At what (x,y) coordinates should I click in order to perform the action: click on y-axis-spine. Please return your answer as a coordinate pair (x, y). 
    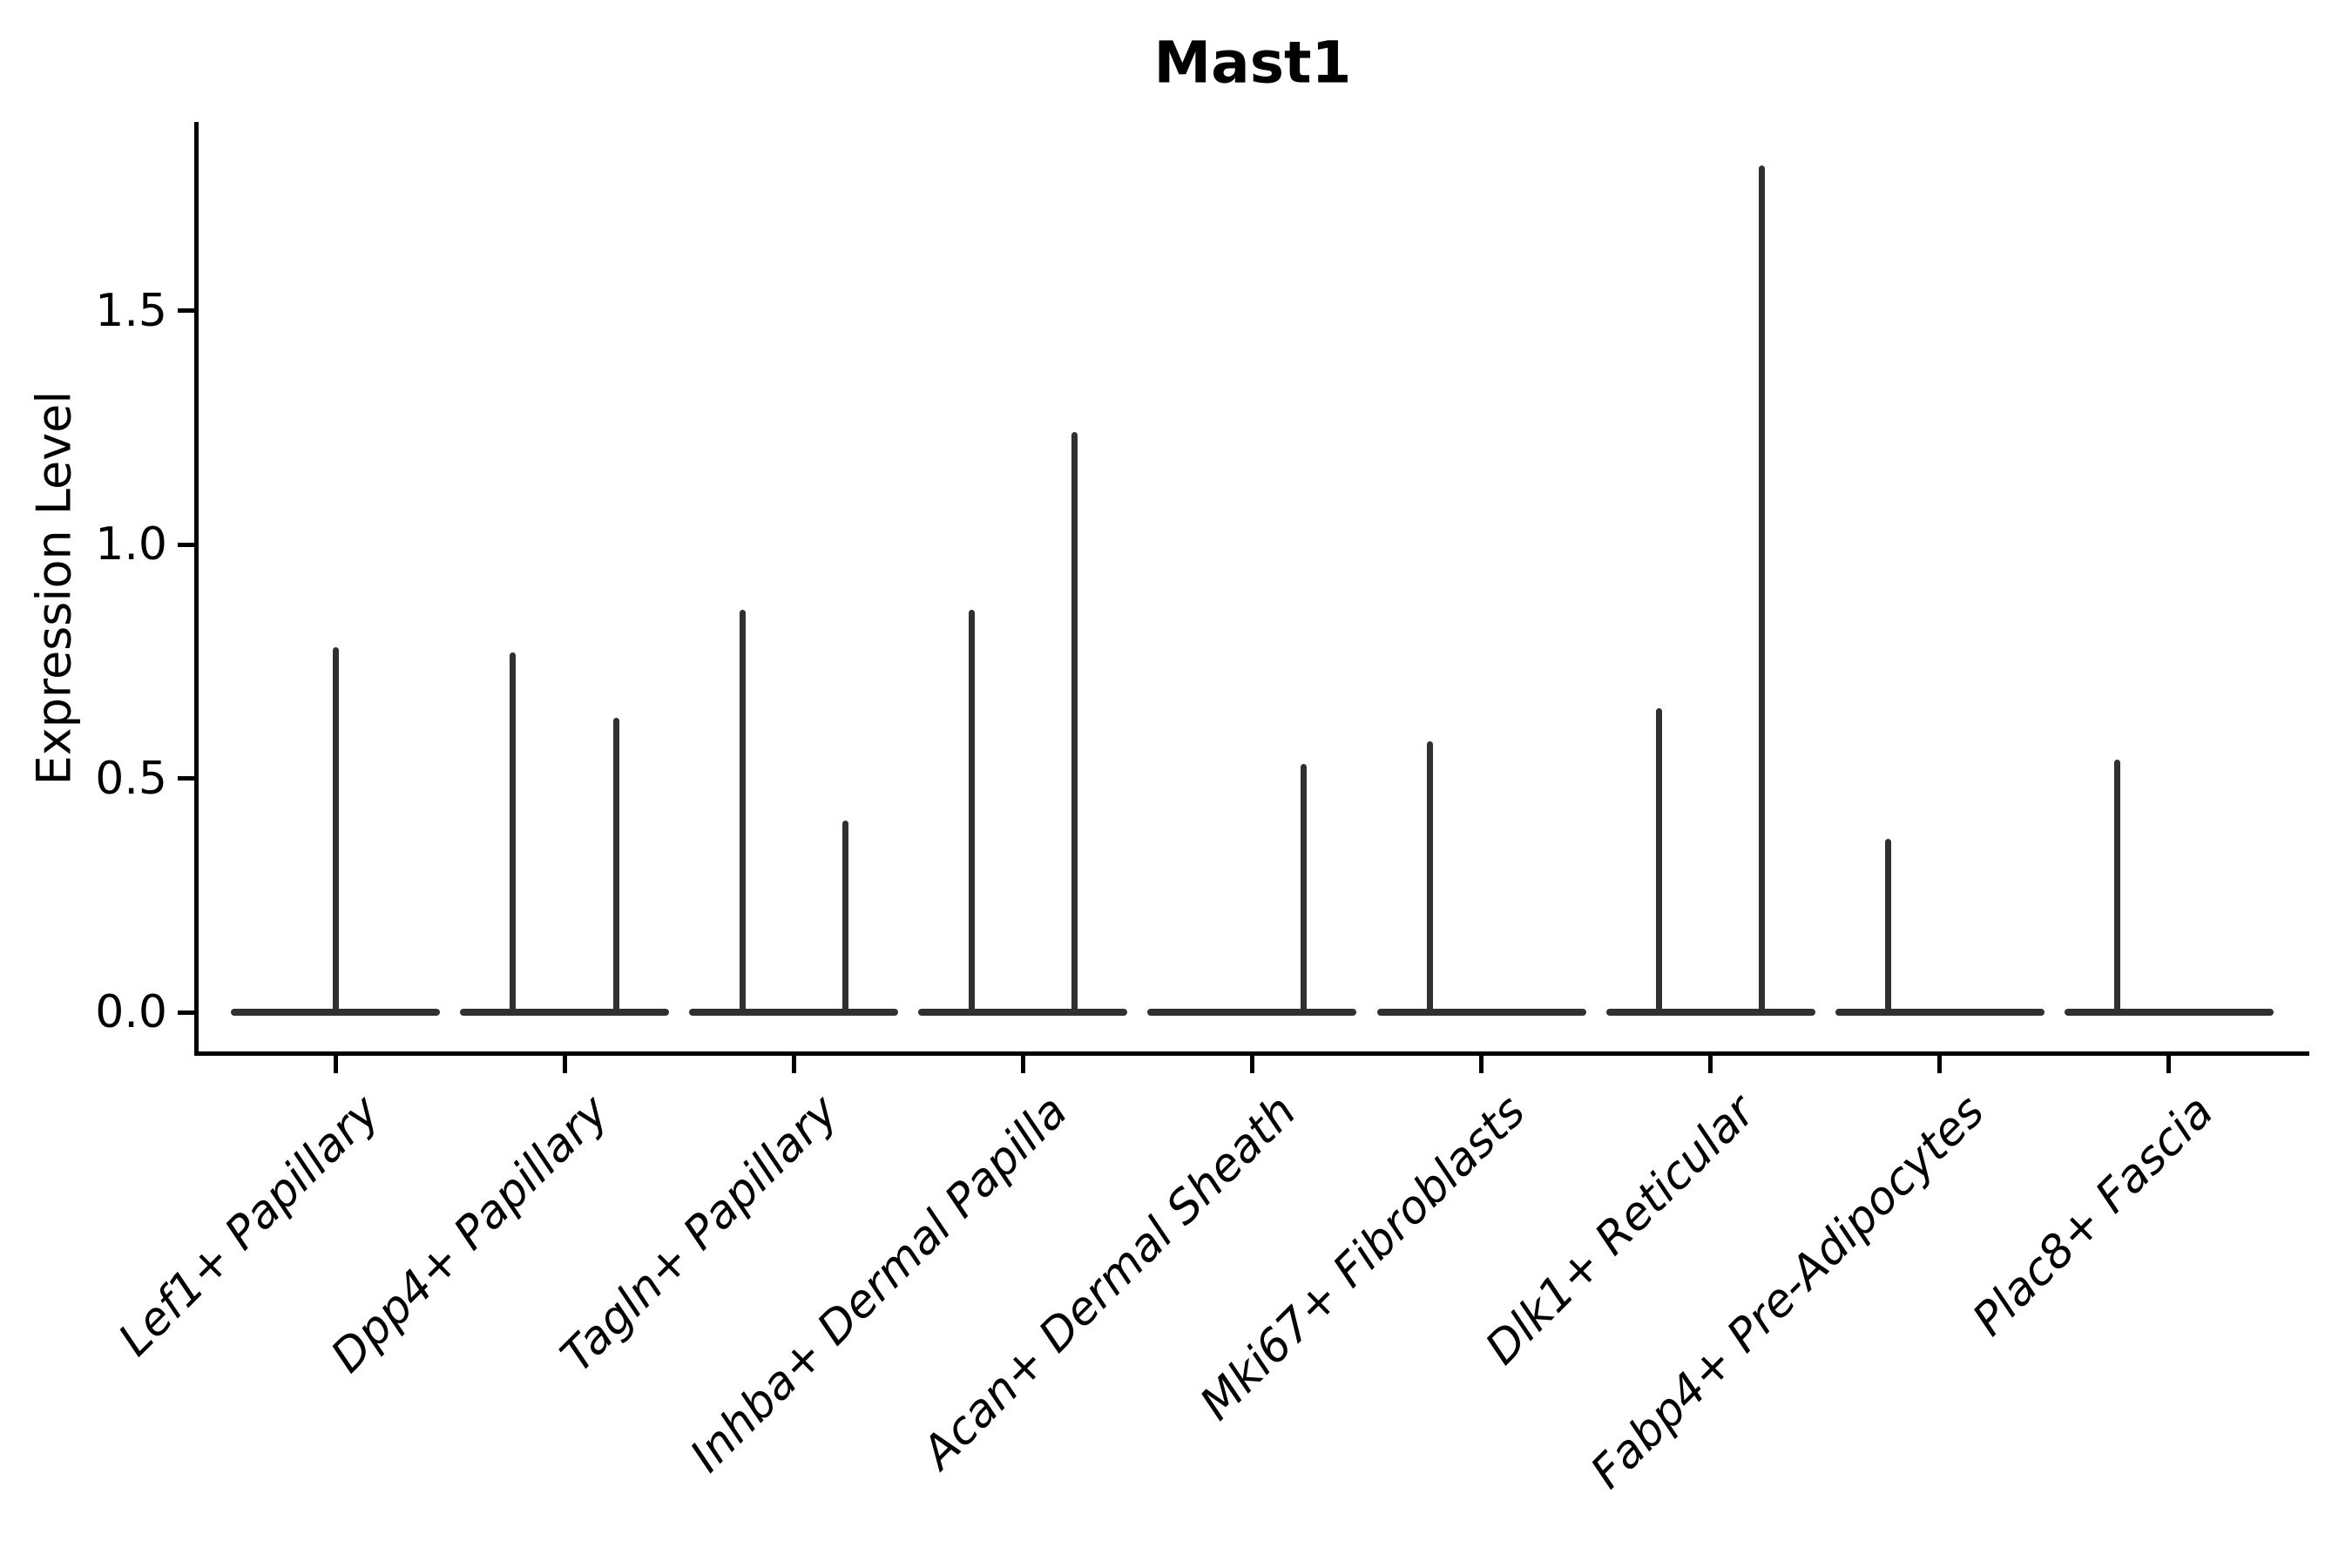
    Looking at the image, I should click on (196, 589).